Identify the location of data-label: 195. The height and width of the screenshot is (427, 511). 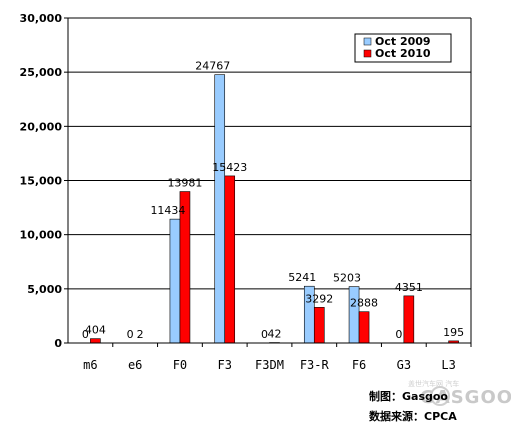
(453, 332).